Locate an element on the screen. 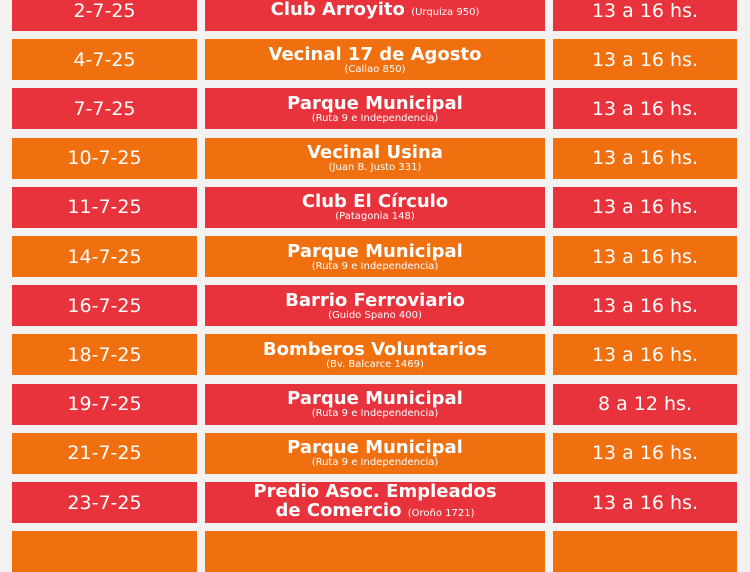 The width and height of the screenshot is (750, 572). place-cell: Club Arroyito (Urquiza 950) is located at coordinates (375, 15).